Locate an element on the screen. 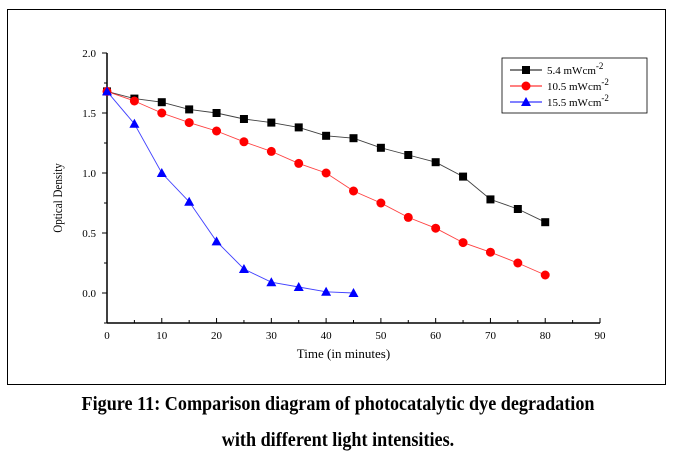 The image size is (676, 465). y-tick-label: 1.5 is located at coordinates (89, 114).